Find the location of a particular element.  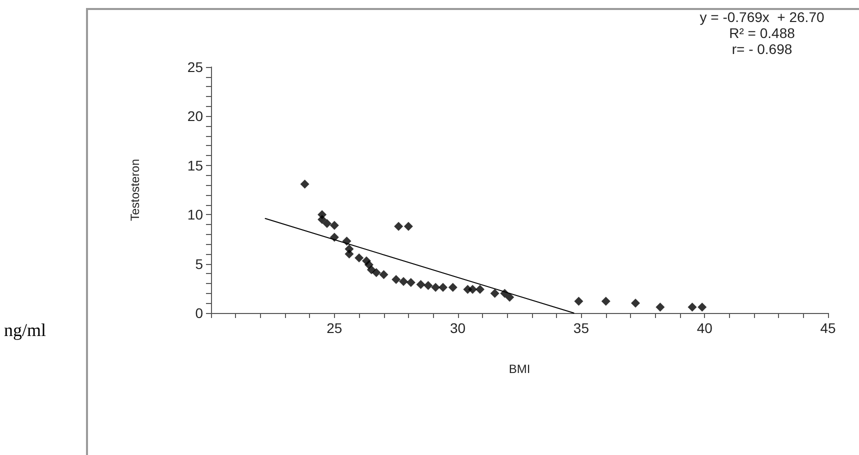

x-axis-title: BMI is located at coordinates (519, 369).